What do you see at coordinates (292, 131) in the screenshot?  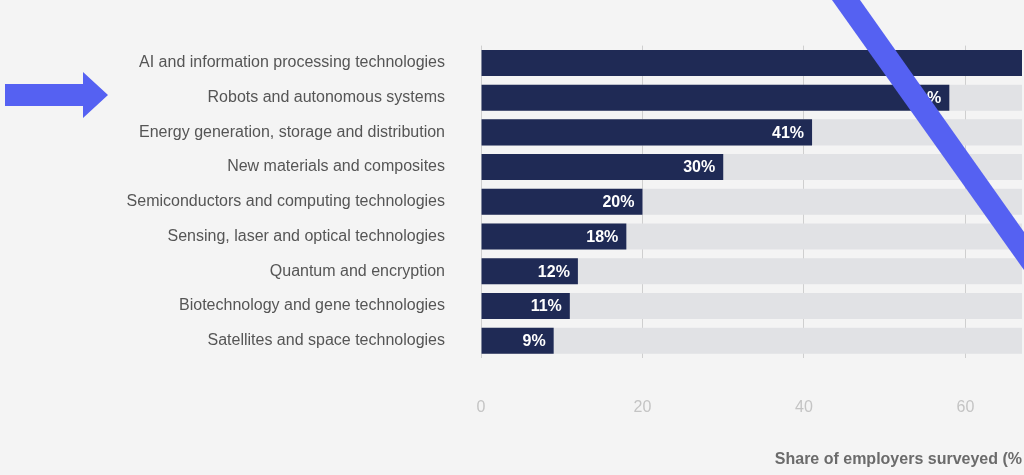 I see `y-tick-label: Energy generation, storage and distribution` at bounding box center [292, 131].